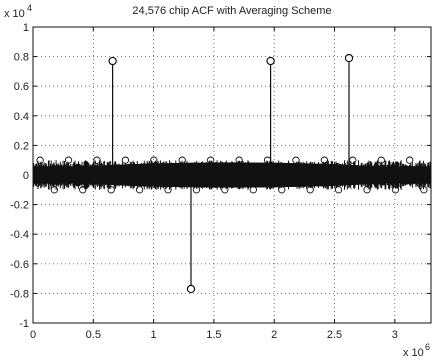 This screenshot has height=363, width=433. Describe the element at coordinates (26, 28) in the screenshot. I see `y-tick-label: 1` at that location.